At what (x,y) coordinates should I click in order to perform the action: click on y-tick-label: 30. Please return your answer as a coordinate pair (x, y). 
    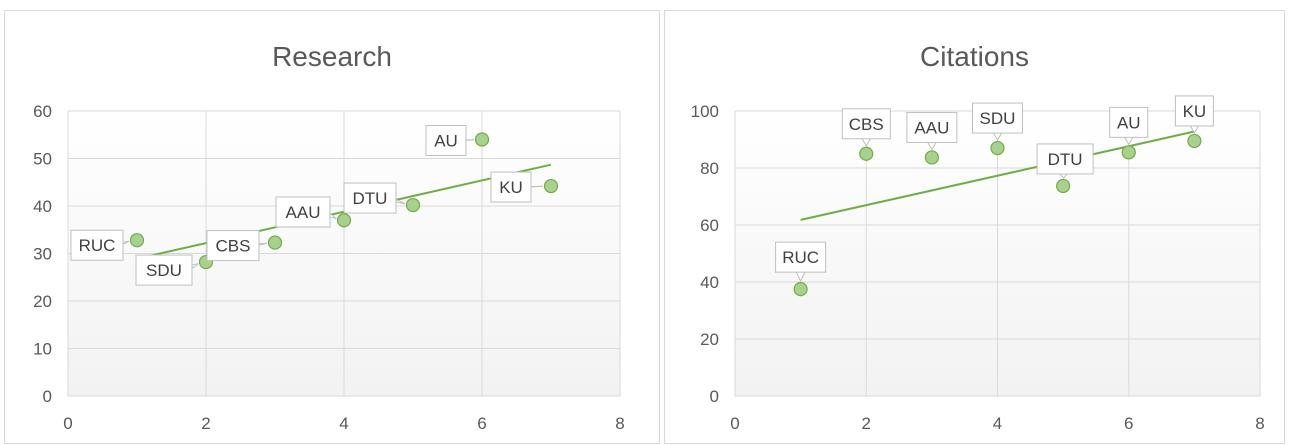
    Looking at the image, I should click on (42, 254).